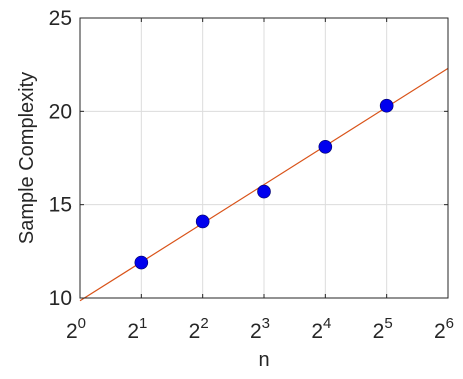 The height and width of the screenshot is (379, 463). I want to click on x-tick-labels: 20 21 22 23 24 25 26, so click(260, 329).